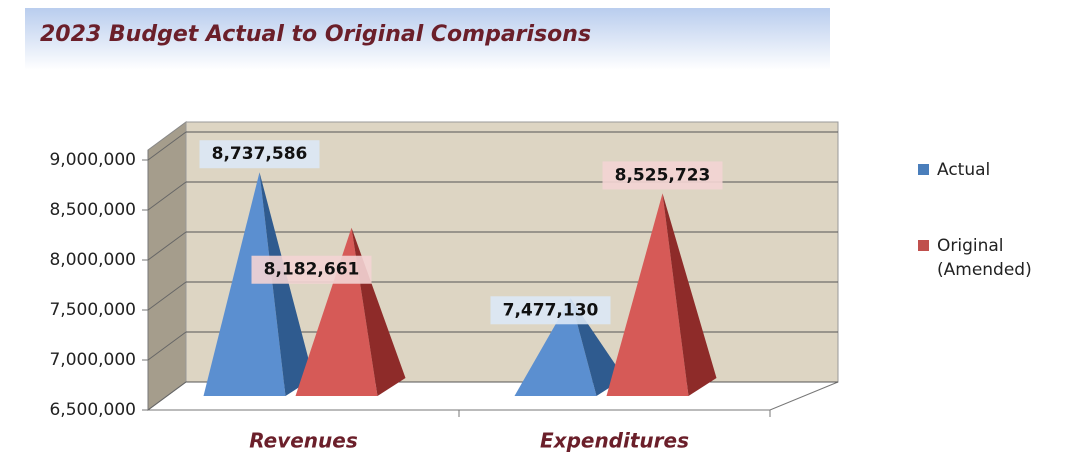 The height and width of the screenshot is (461, 1069). I want to click on legend-item: Original (Amended), so click(993, 258).